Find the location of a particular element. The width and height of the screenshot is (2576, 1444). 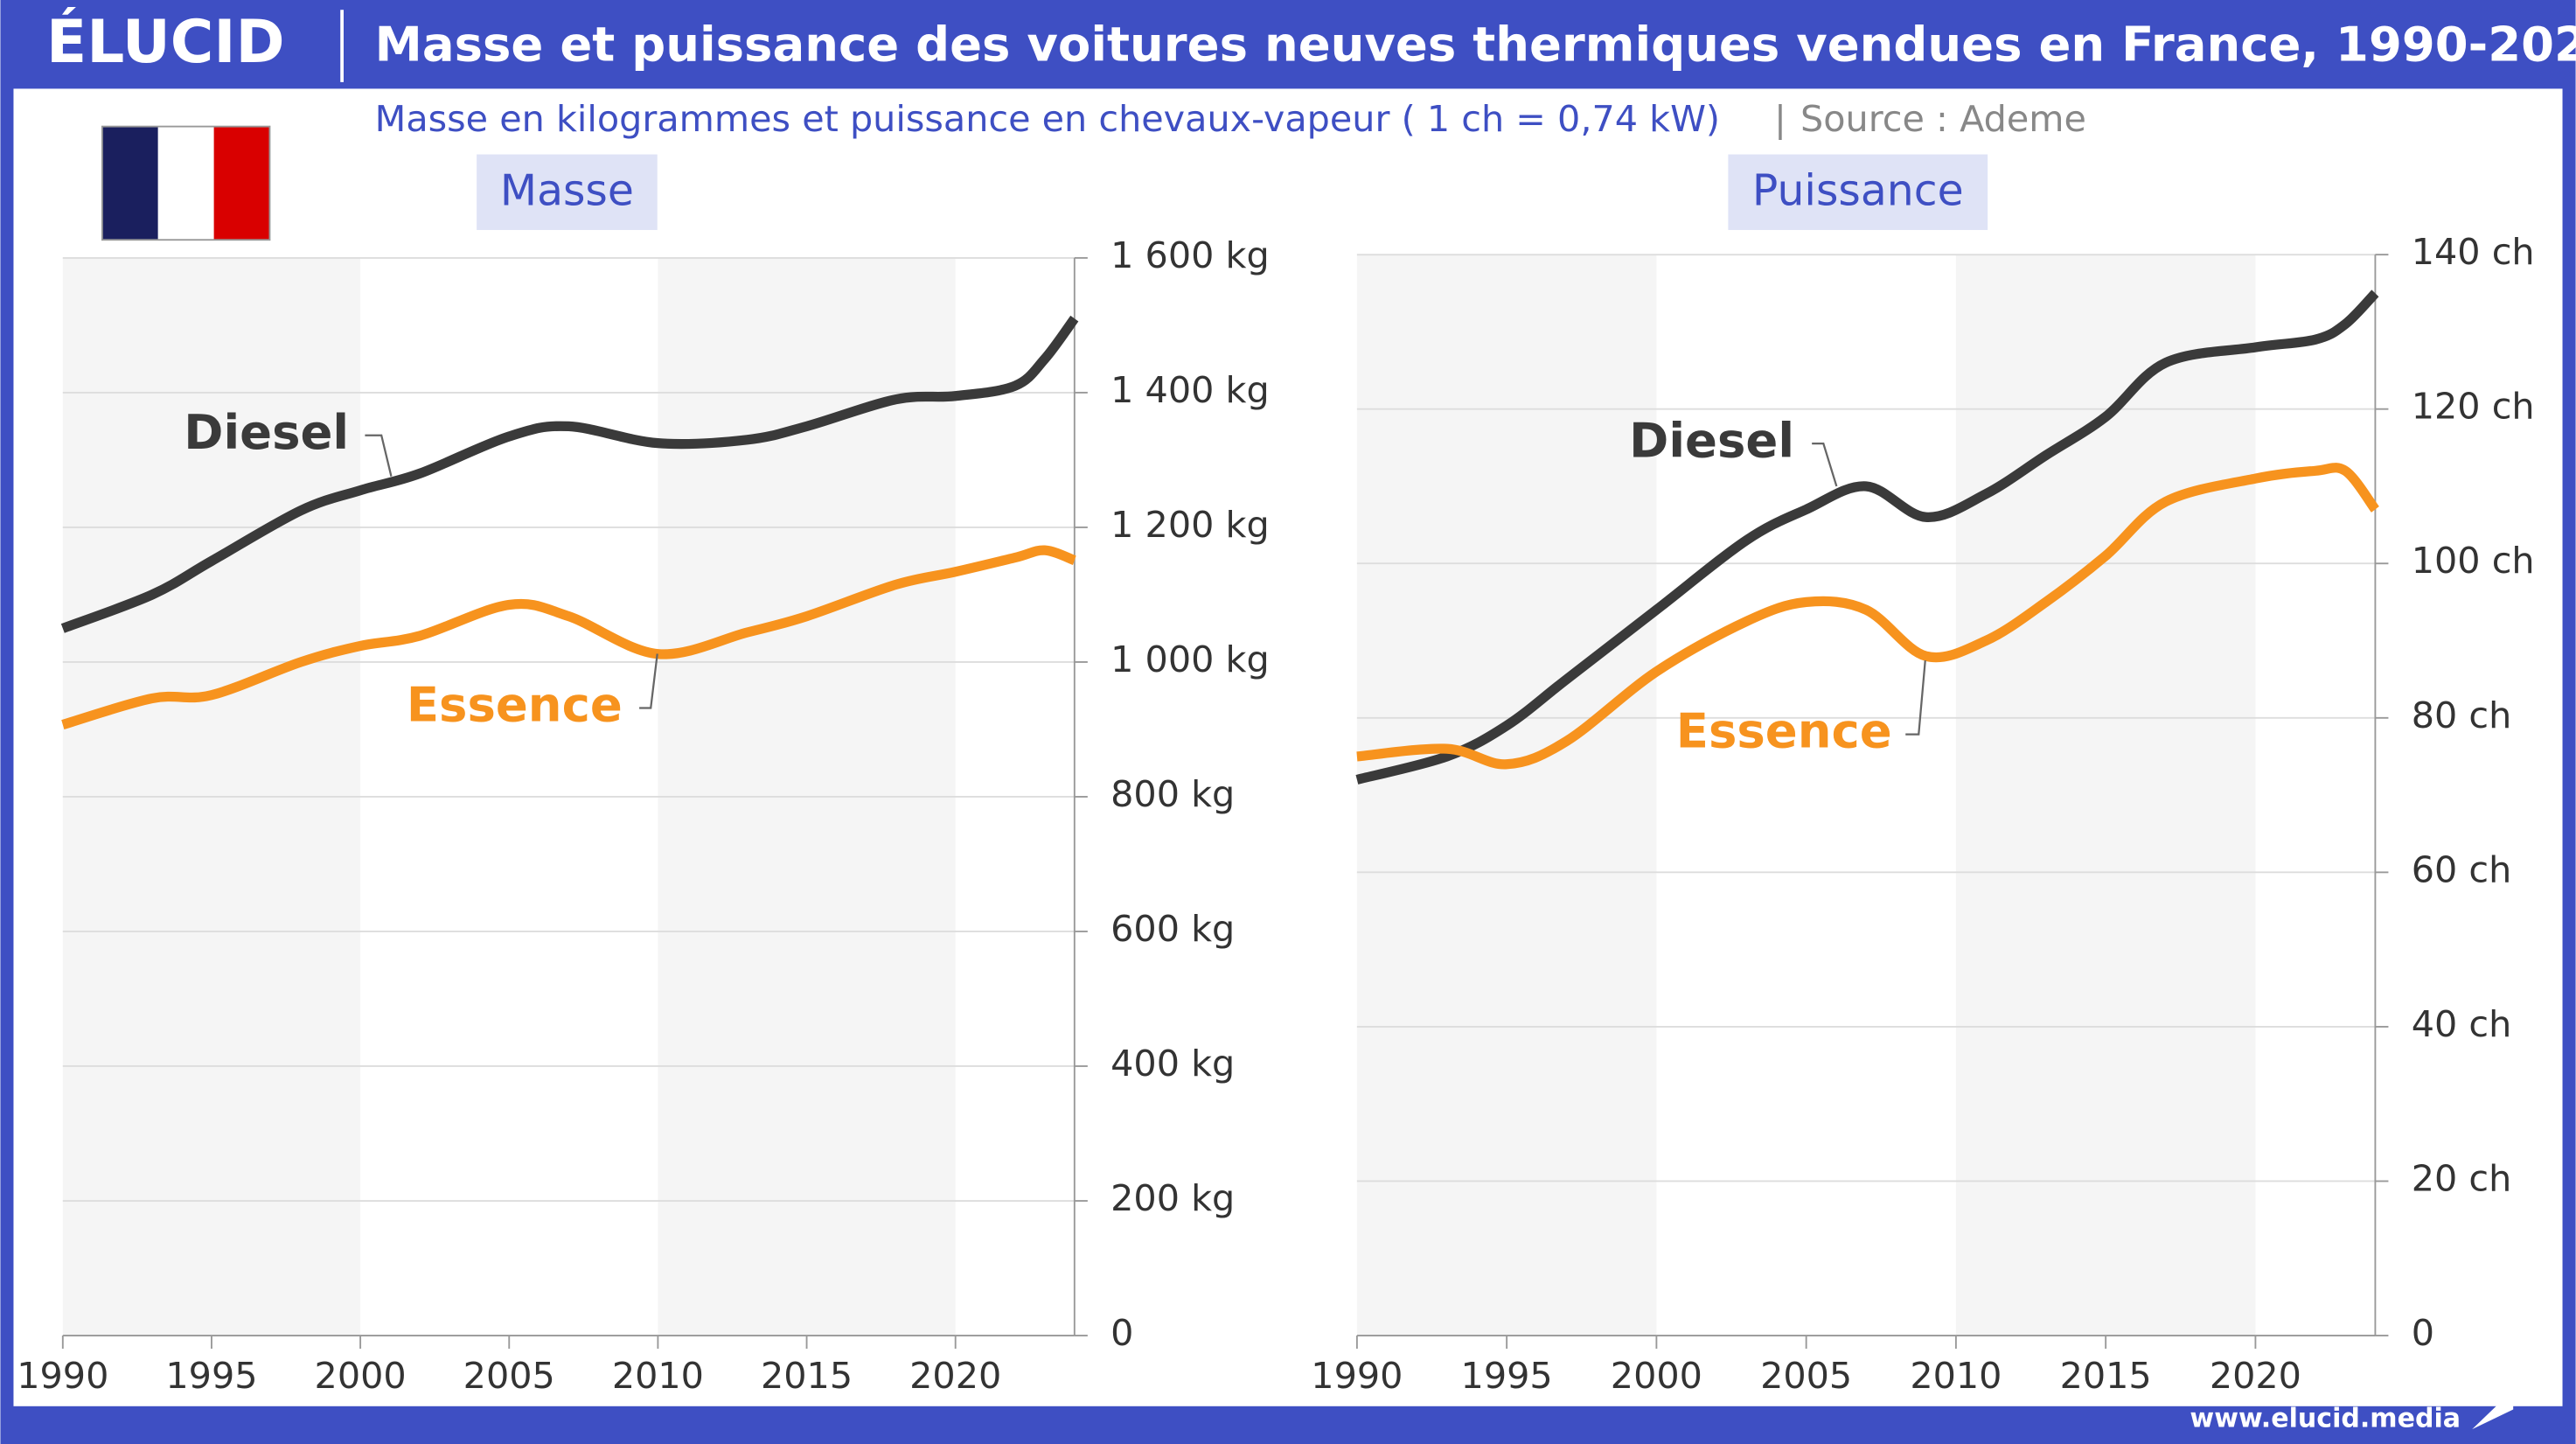

y-tick-label: 200 kg is located at coordinates (1172, 1198).